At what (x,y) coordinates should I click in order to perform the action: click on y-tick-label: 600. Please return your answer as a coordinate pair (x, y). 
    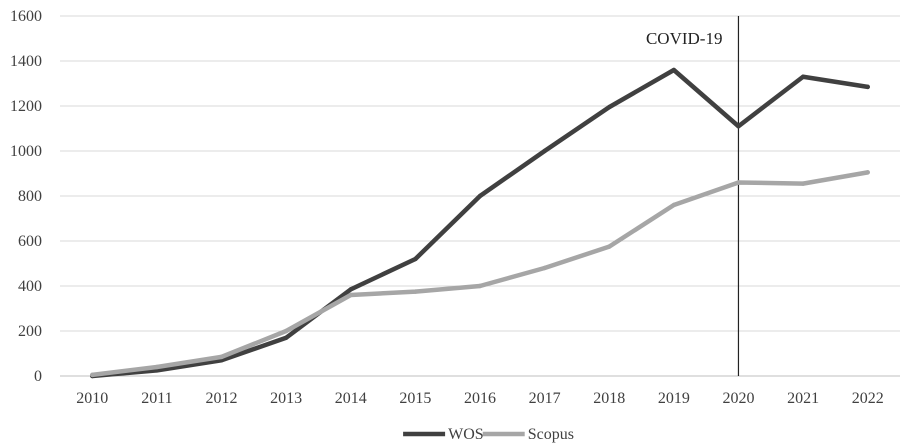
    Looking at the image, I should click on (30, 241).